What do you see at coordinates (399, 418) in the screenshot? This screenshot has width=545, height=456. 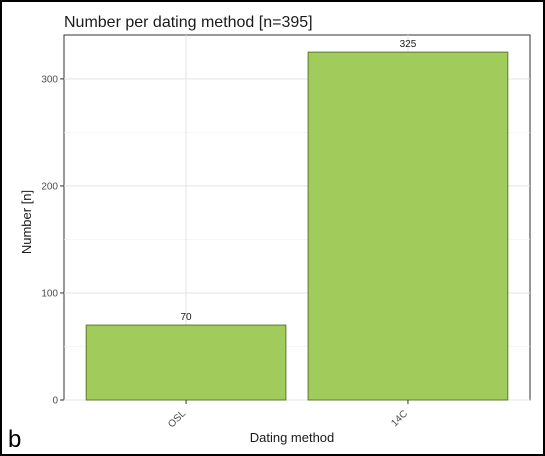 I see `x-tick-label: 14C` at bounding box center [399, 418].